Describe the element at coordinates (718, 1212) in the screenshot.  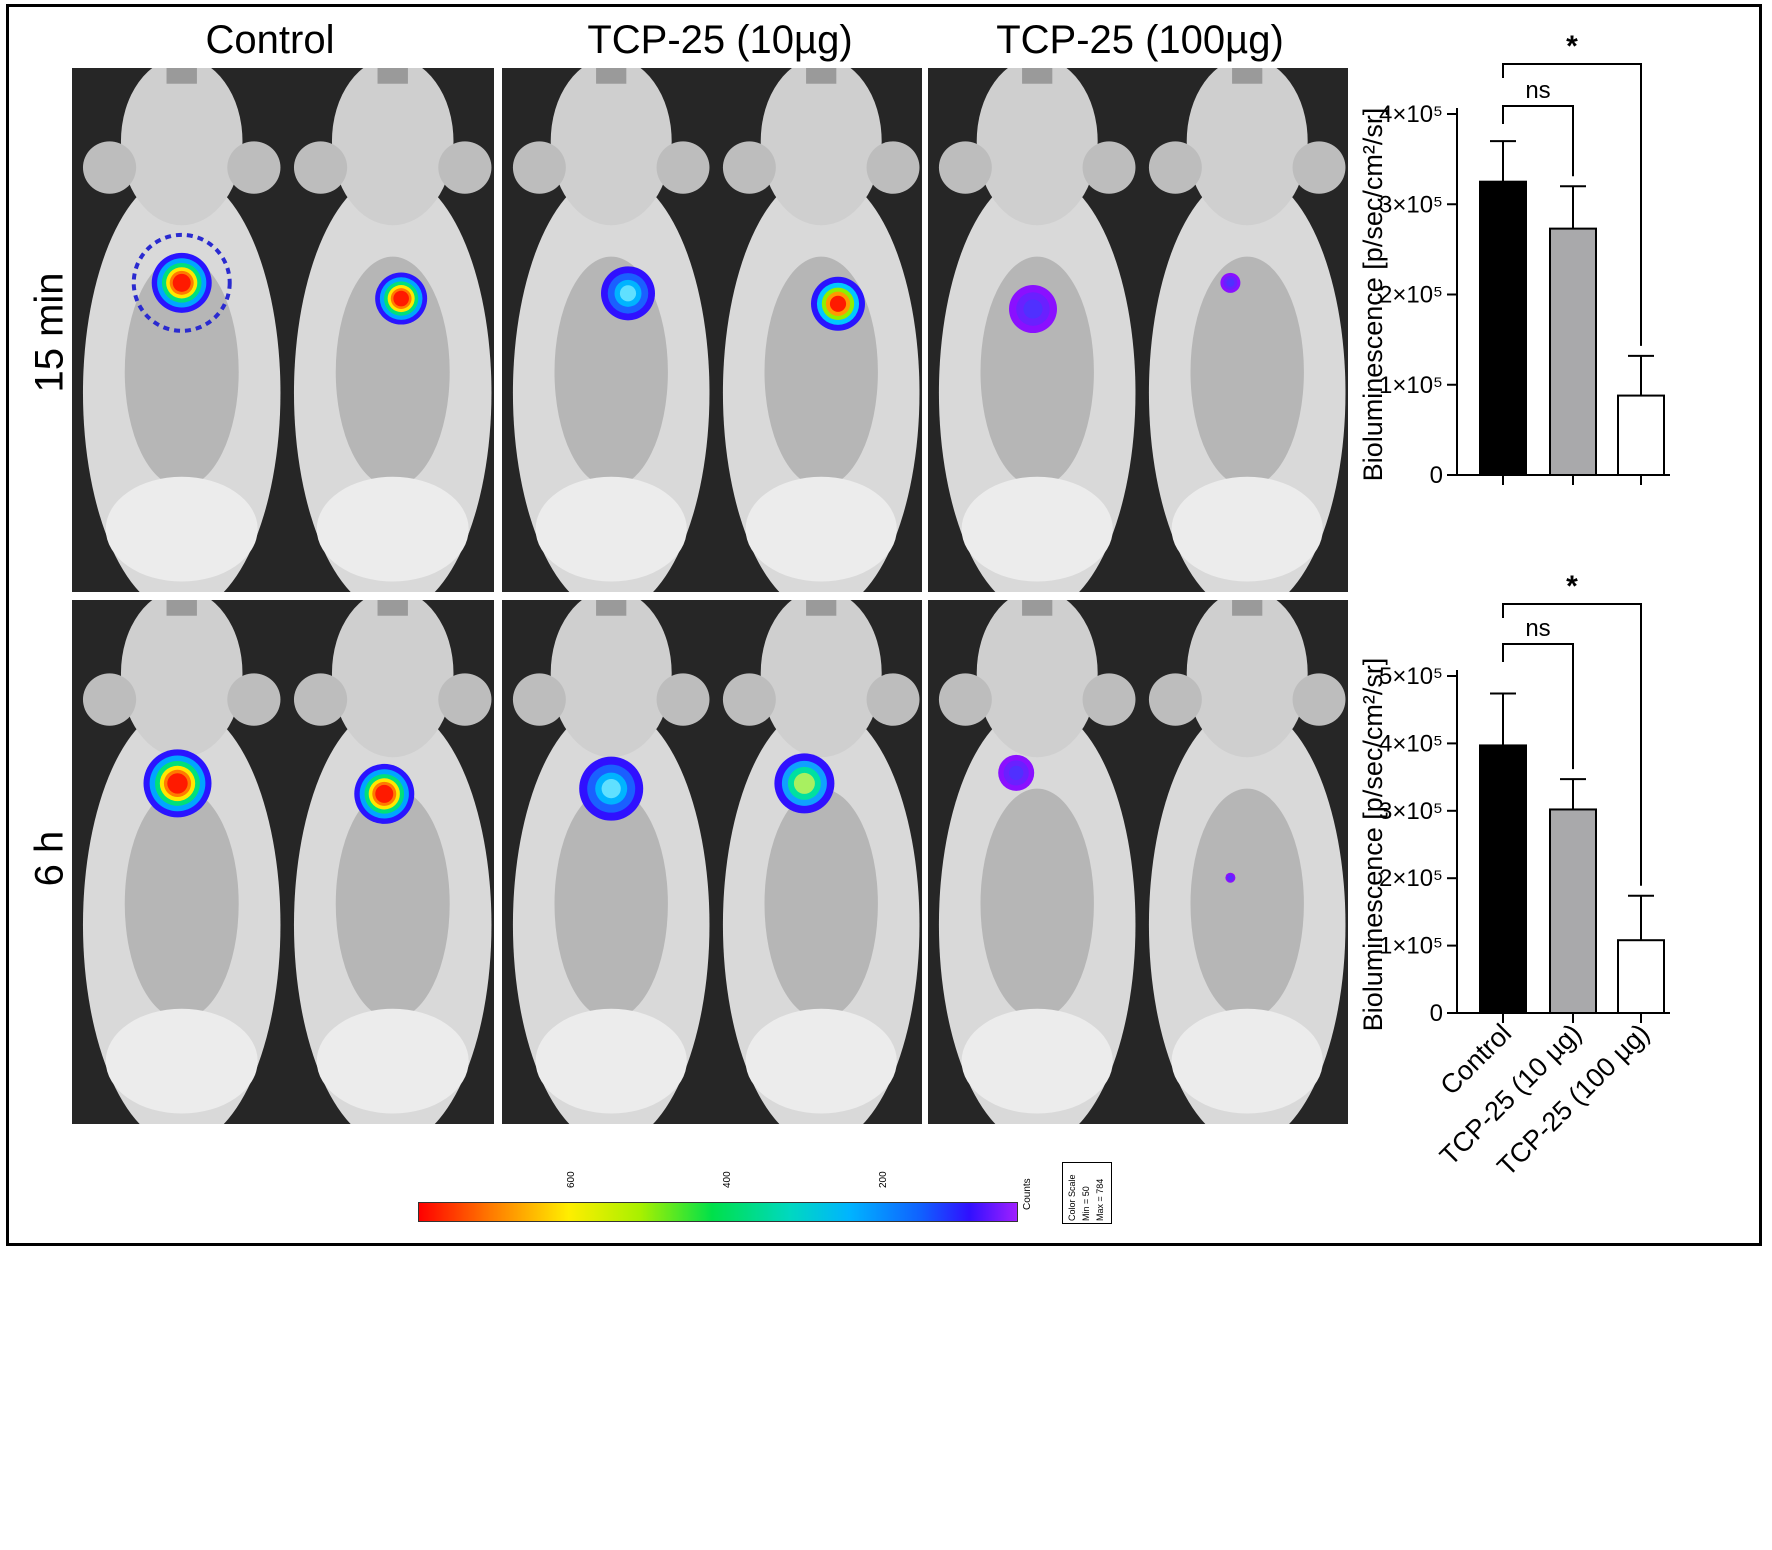
I see `colorbar` at that location.